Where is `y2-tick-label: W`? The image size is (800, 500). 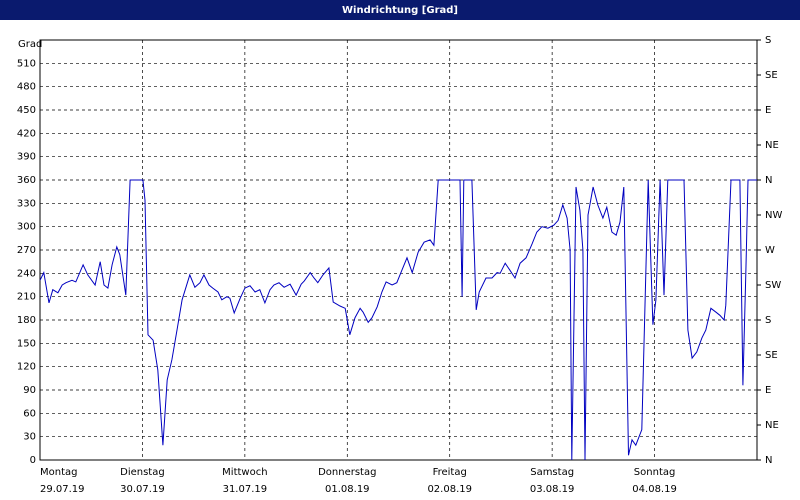
y2-tick-label: W is located at coordinates (770, 250).